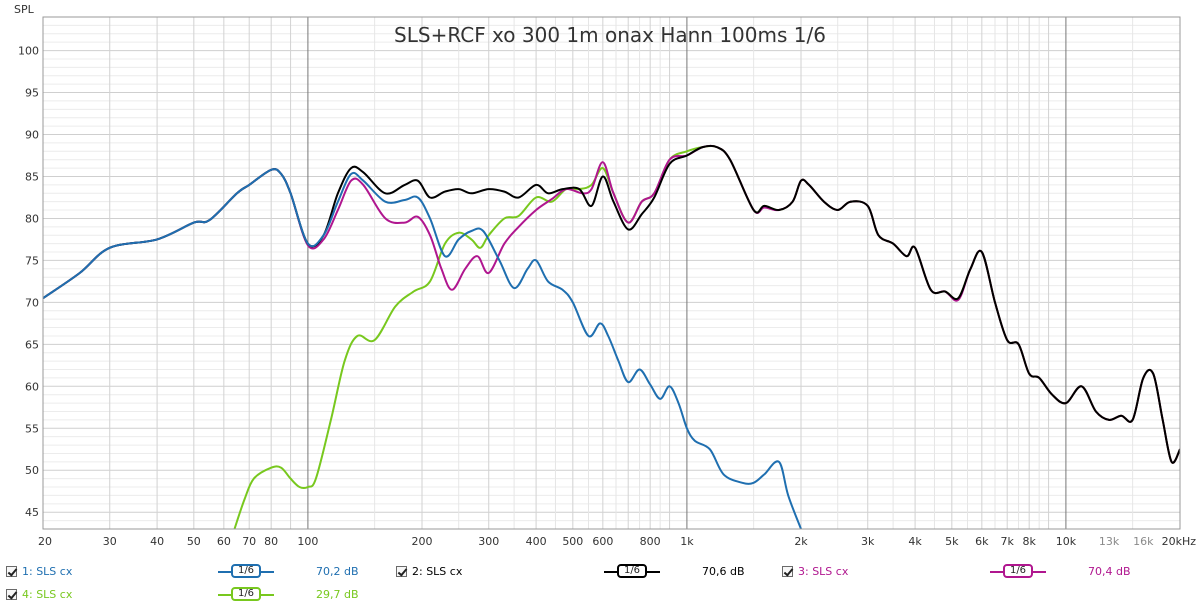 The image size is (1200, 609). I want to click on y-tick-label: 100, so click(28, 51).